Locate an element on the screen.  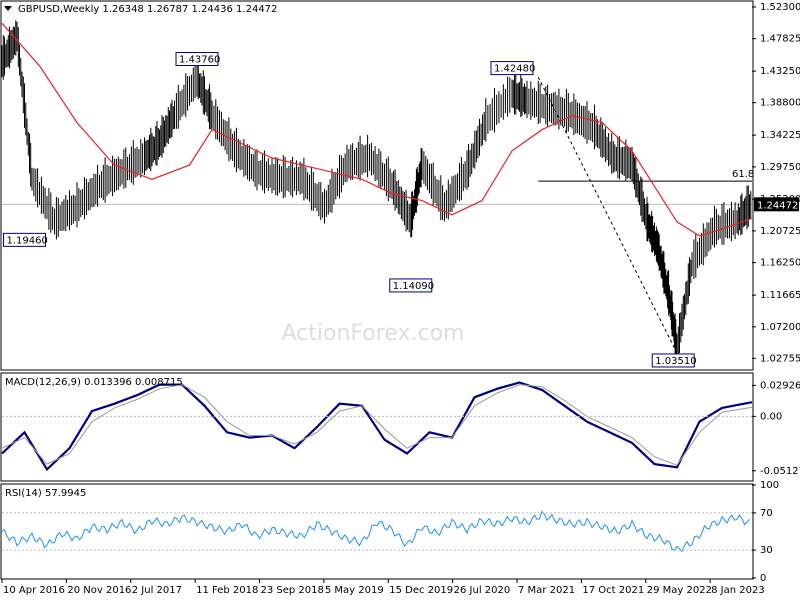
price-y-tick-label: 1.34225 is located at coordinates (780, 135).